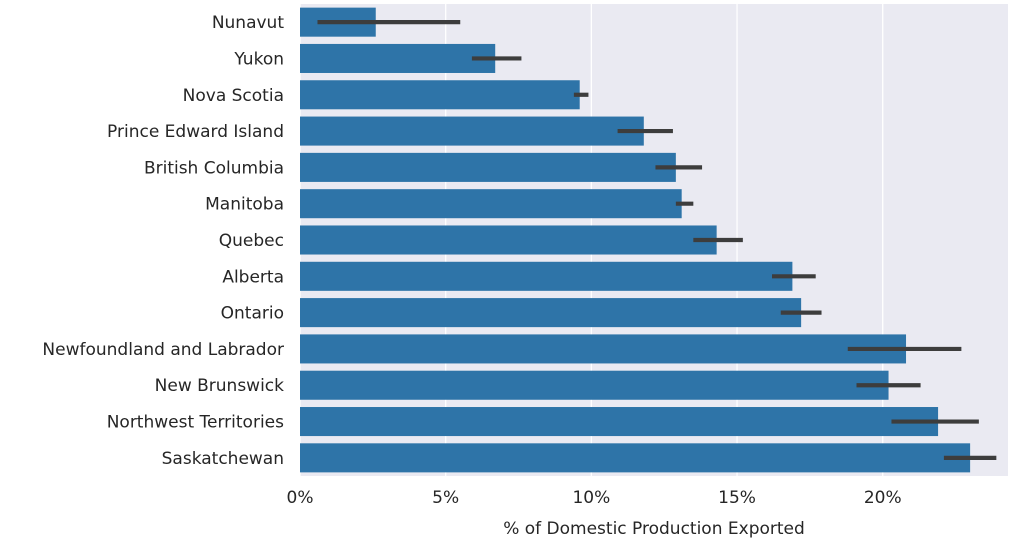 The width and height of the screenshot is (1012, 541). I want to click on x-tick-labels: 0% 5% 10% 15% 20%, so click(594, 498).